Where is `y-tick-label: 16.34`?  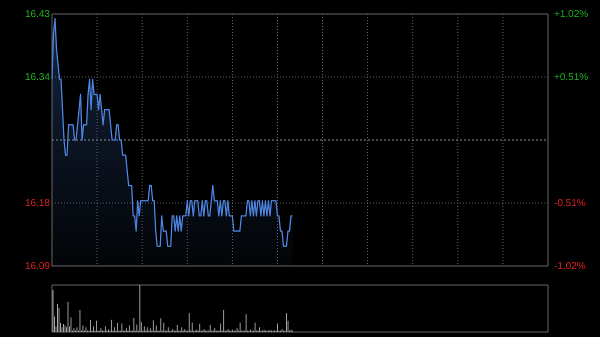
y-tick-label: 16.34 is located at coordinates (37, 78).